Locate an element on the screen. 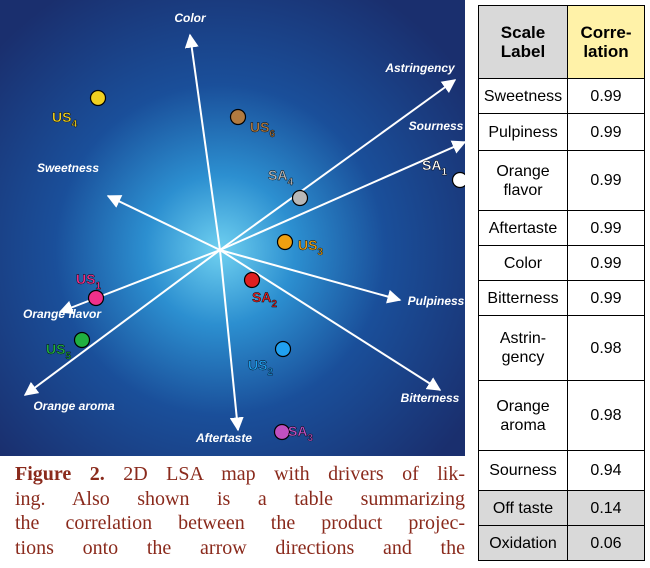 The height and width of the screenshot is (568, 650). value-cell: 0.14 is located at coordinates (606, 508).